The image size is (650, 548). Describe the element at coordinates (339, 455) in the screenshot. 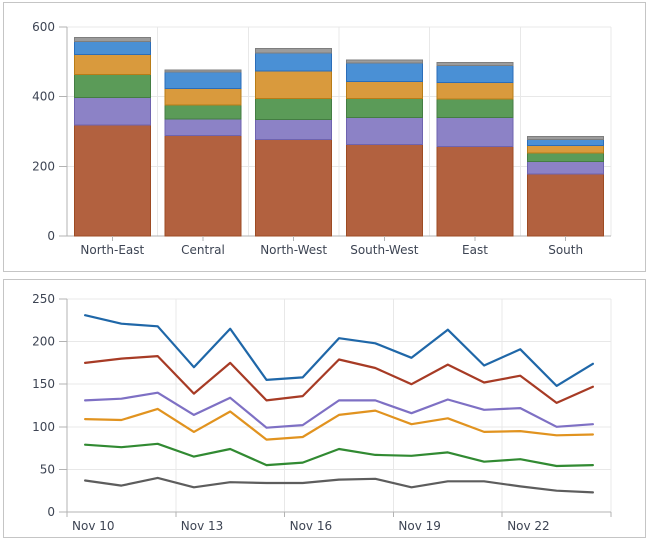

I see `line-series-green` at that location.